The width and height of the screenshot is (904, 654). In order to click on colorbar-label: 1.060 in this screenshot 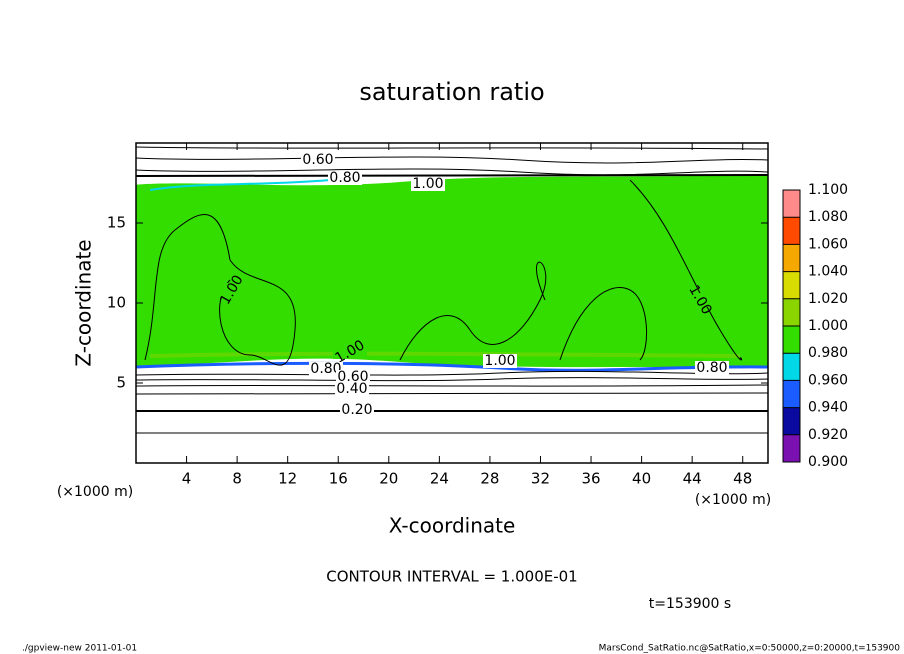, I will do `click(828, 244)`.